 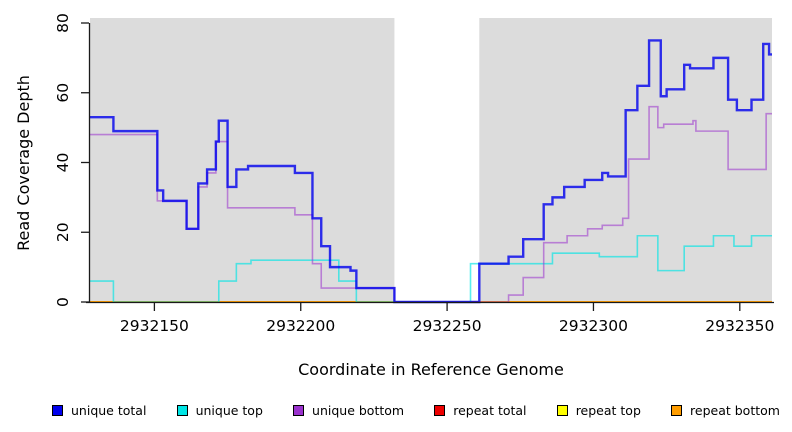 I want to click on legend-item-repeat-top: repeat top, so click(x=598, y=410).